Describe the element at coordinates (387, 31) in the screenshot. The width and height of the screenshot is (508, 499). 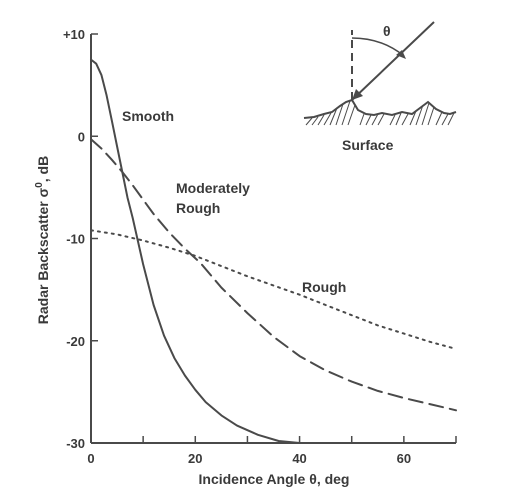
I see `inset-angle-symbol: θ` at that location.